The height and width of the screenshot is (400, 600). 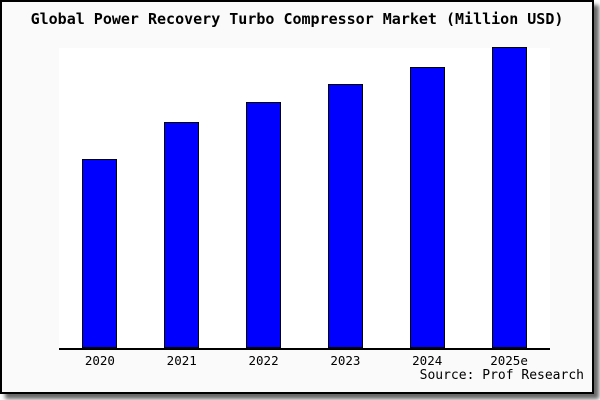 What do you see at coordinates (182, 235) in the screenshot?
I see `bar-2021` at bounding box center [182, 235].